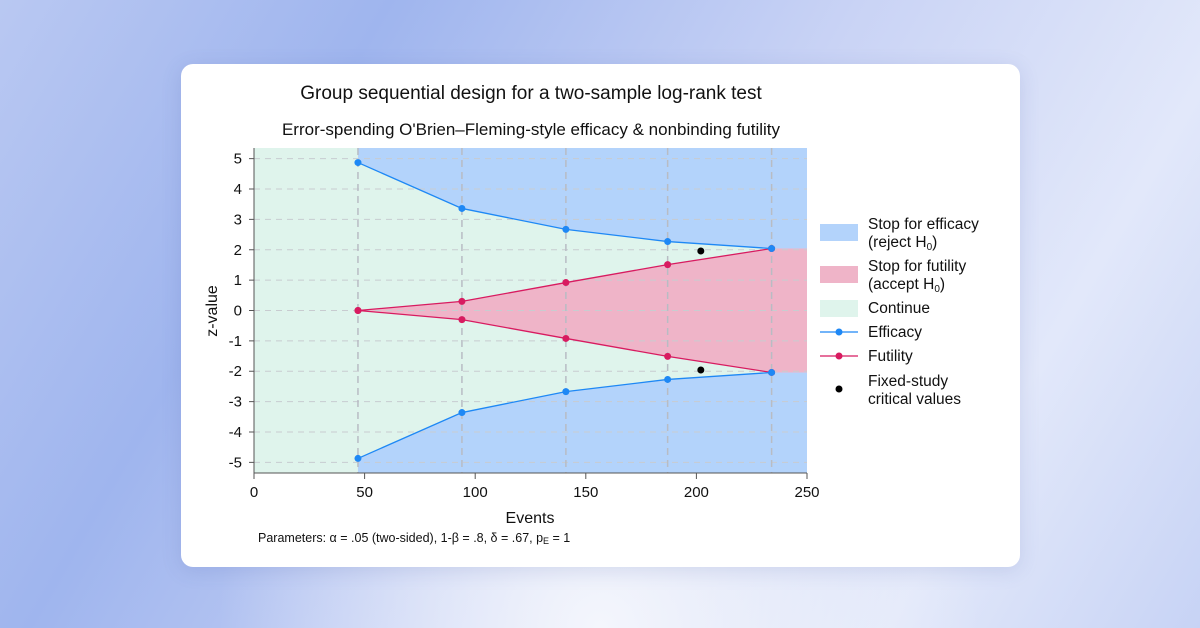  Describe the element at coordinates (235, 341) in the screenshot. I see `y-tick-label: -1` at that location.